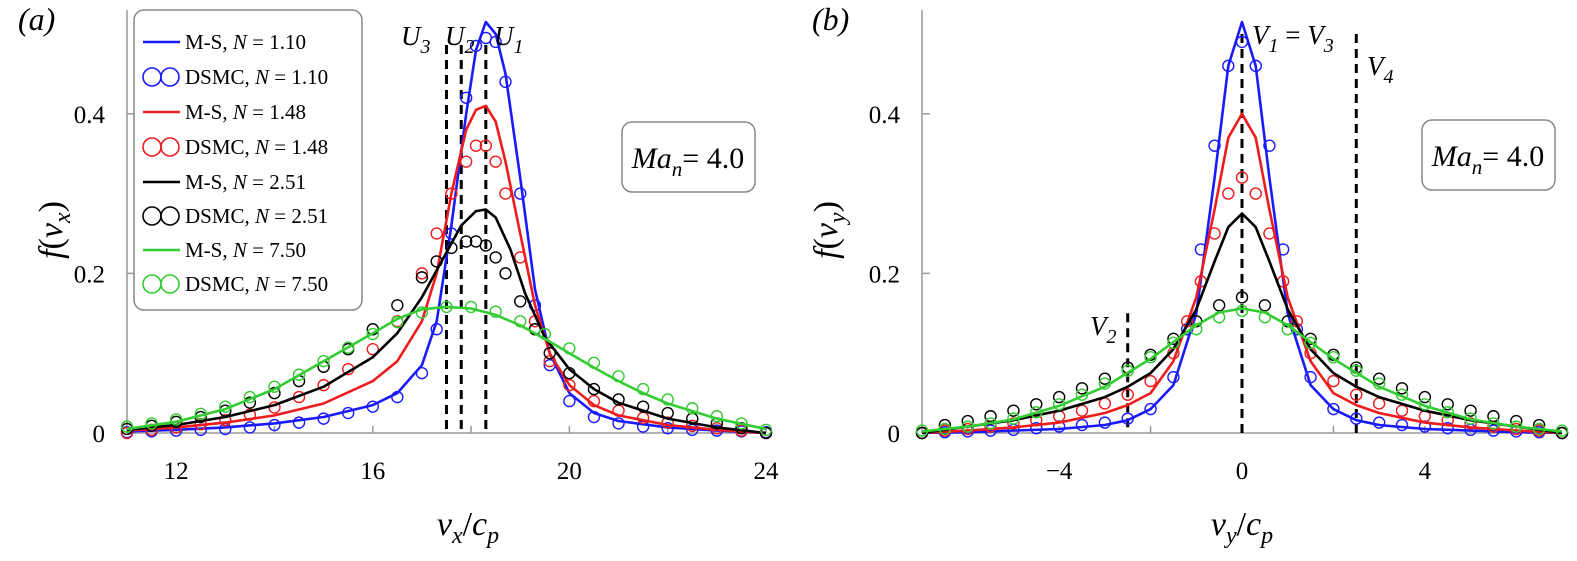  I want to click on annotation-frame, so click(1488, 155).